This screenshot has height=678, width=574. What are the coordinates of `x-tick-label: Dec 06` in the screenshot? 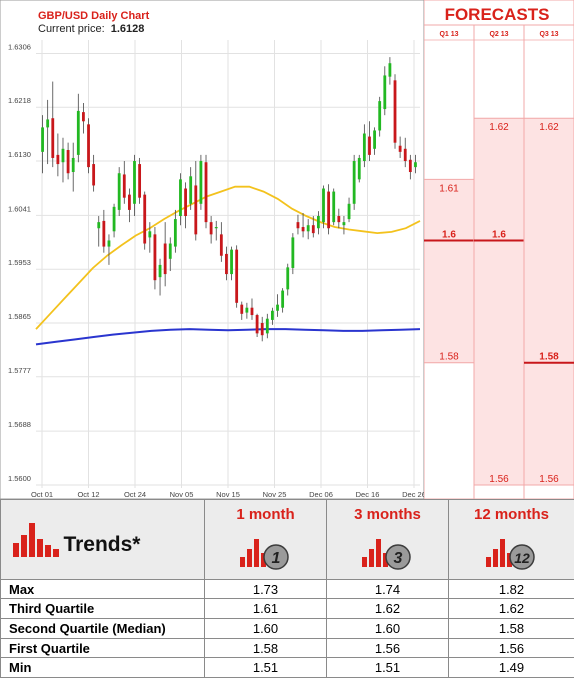 It's located at (321, 494).